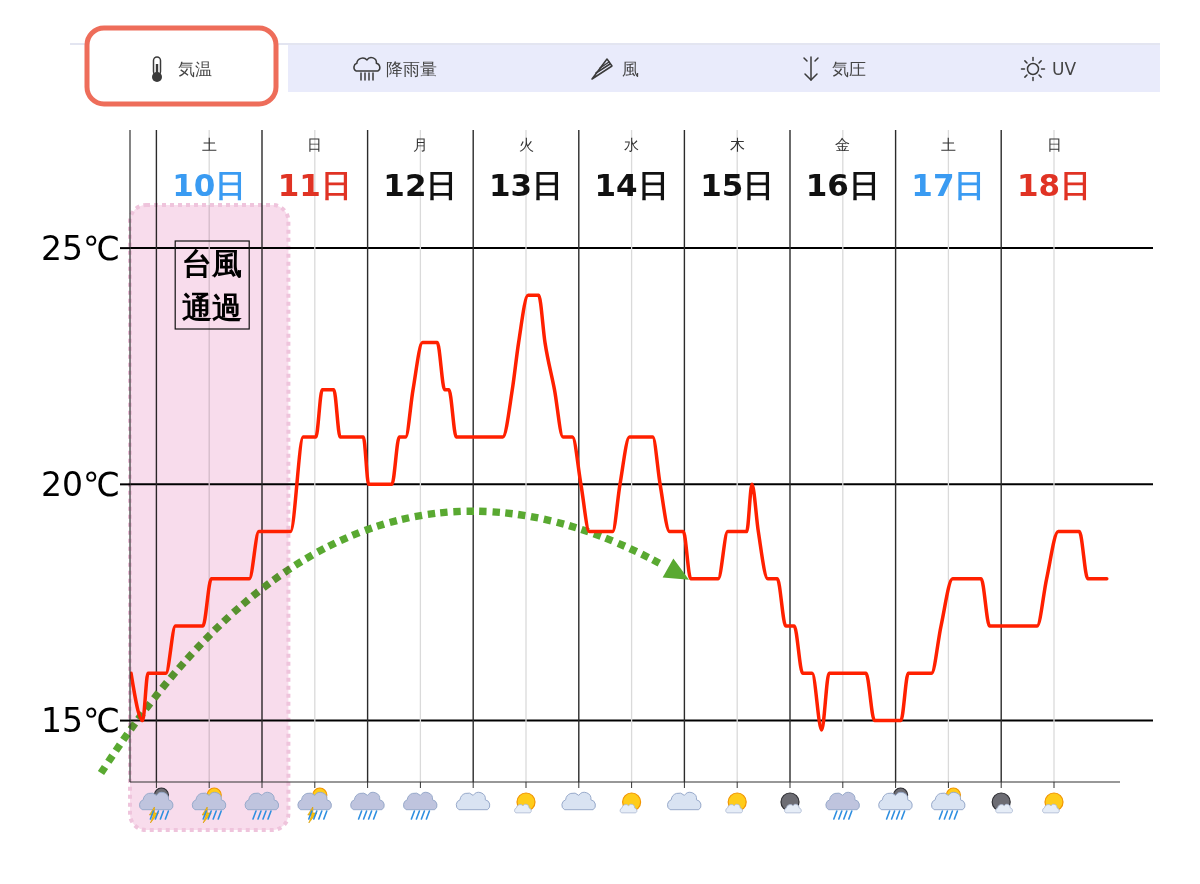 Image resolution: width=1200 pixels, height=884 pixels. Describe the element at coordinates (80, 248) in the screenshot. I see `y-tick-label: 25℃` at that location.